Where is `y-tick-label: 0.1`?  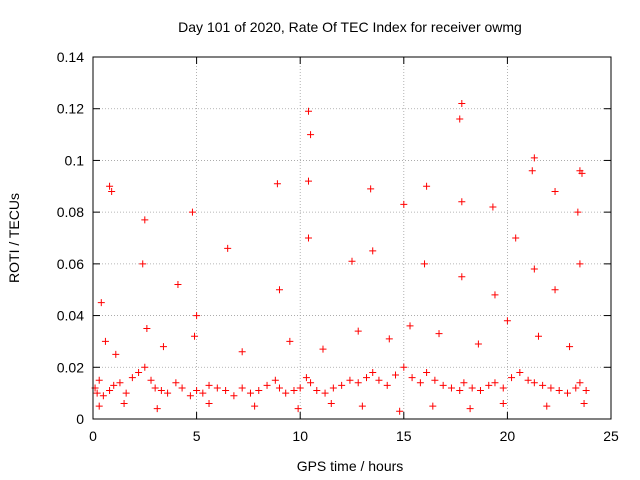
y-tick-label: 0.1 is located at coordinates (75, 160).